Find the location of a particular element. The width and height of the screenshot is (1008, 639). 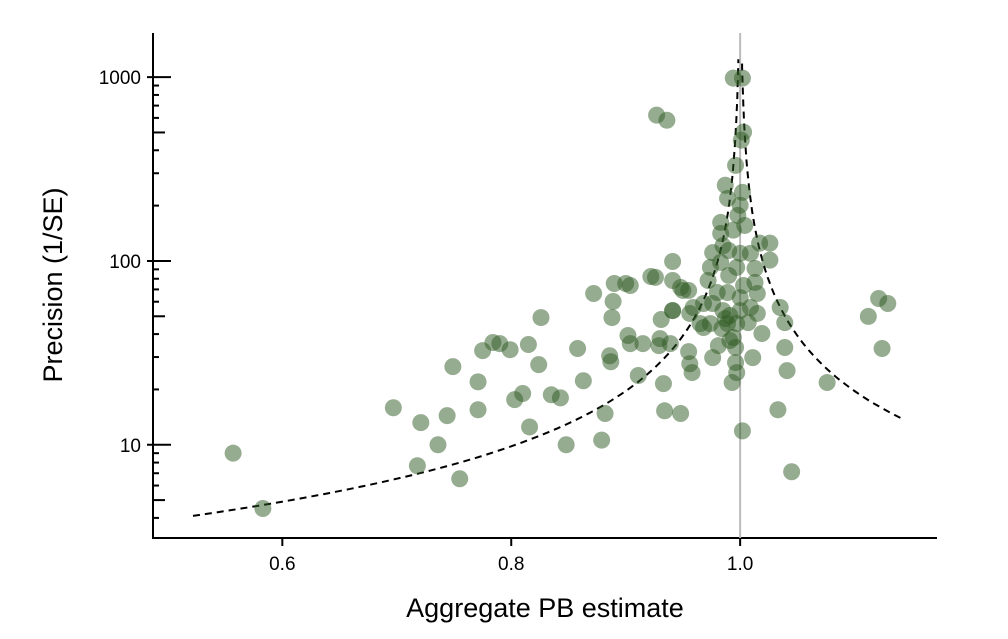

x-axis-title: Aggregate PB estimate is located at coordinates (545, 608).